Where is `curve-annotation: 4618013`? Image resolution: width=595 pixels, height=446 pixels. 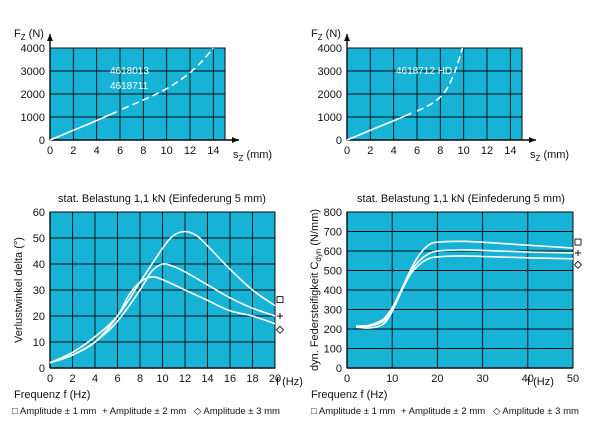 curve-annotation: 4618013 is located at coordinates (129, 71).